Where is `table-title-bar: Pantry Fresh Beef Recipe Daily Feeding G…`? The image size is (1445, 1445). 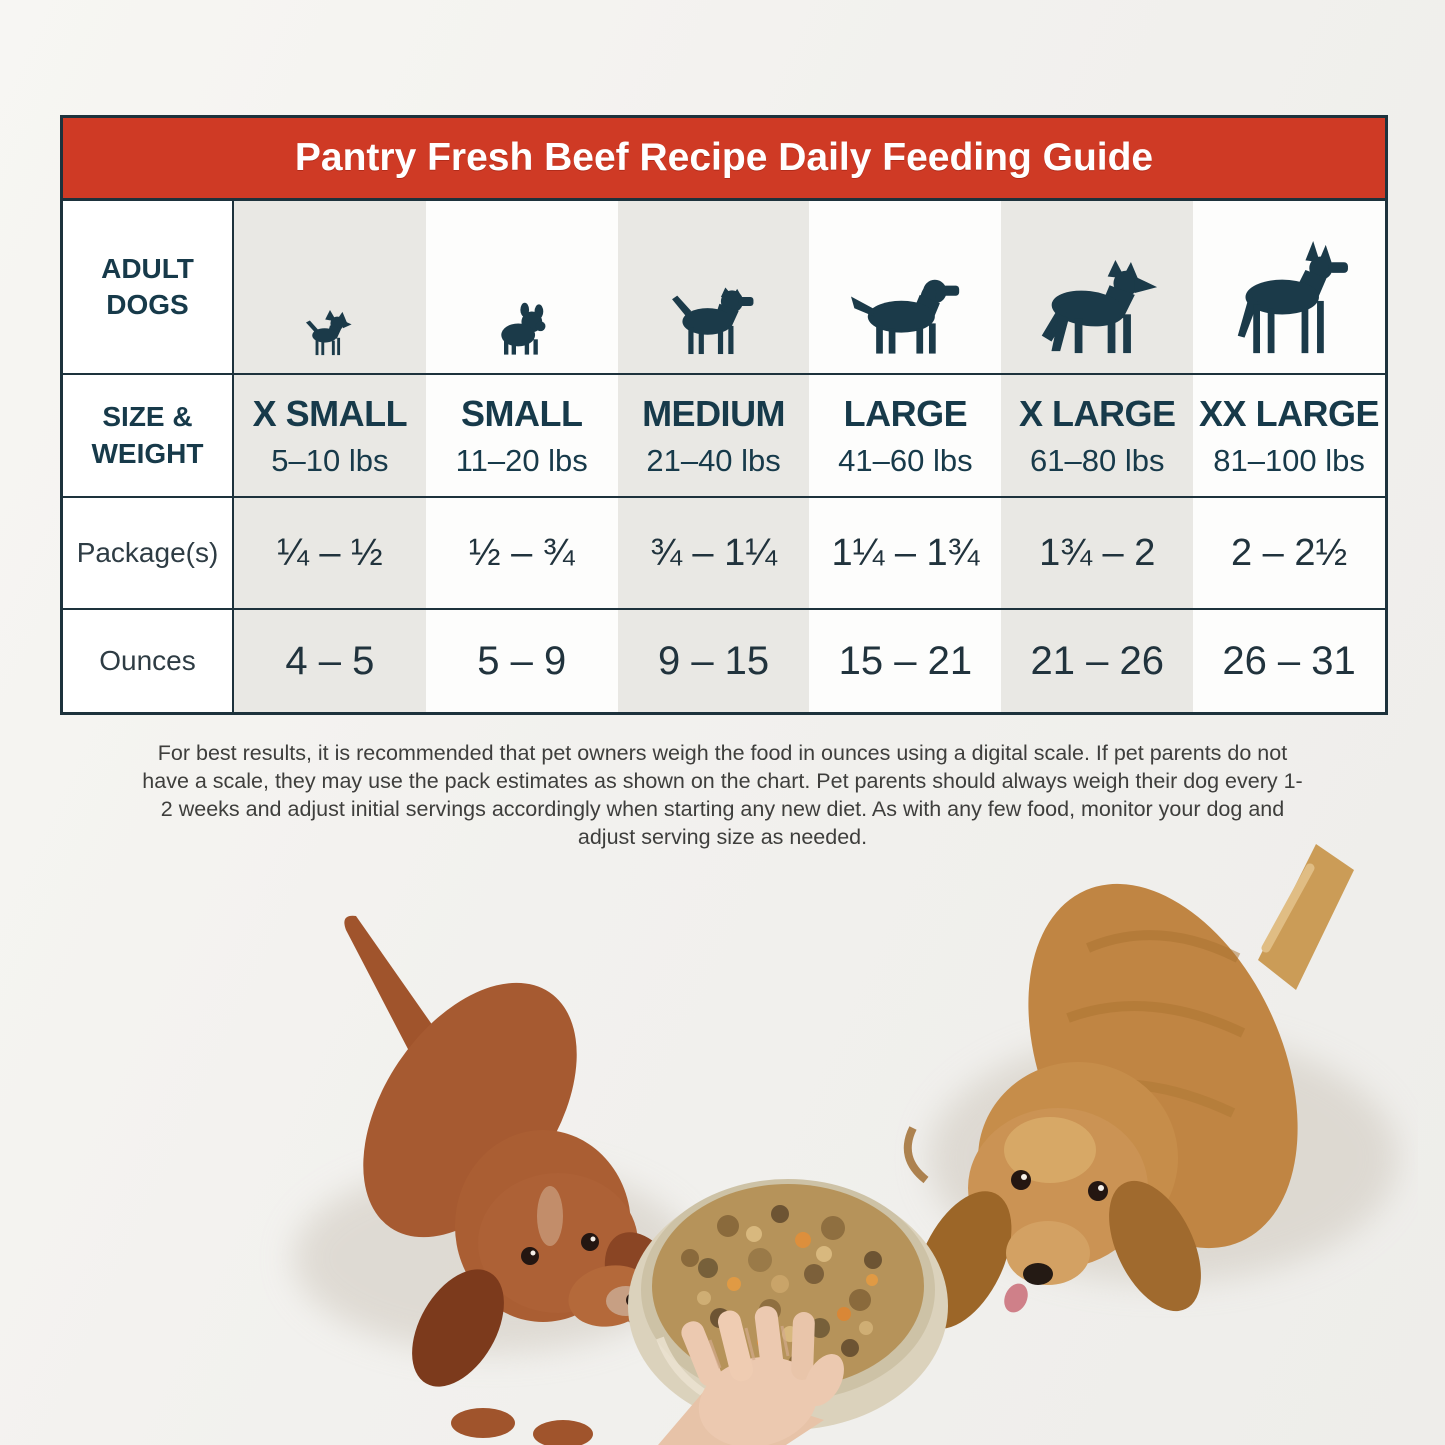
table-title-bar: Pantry Fresh Beef Recipe Daily Feeding G… is located at coordinates (724, 159).